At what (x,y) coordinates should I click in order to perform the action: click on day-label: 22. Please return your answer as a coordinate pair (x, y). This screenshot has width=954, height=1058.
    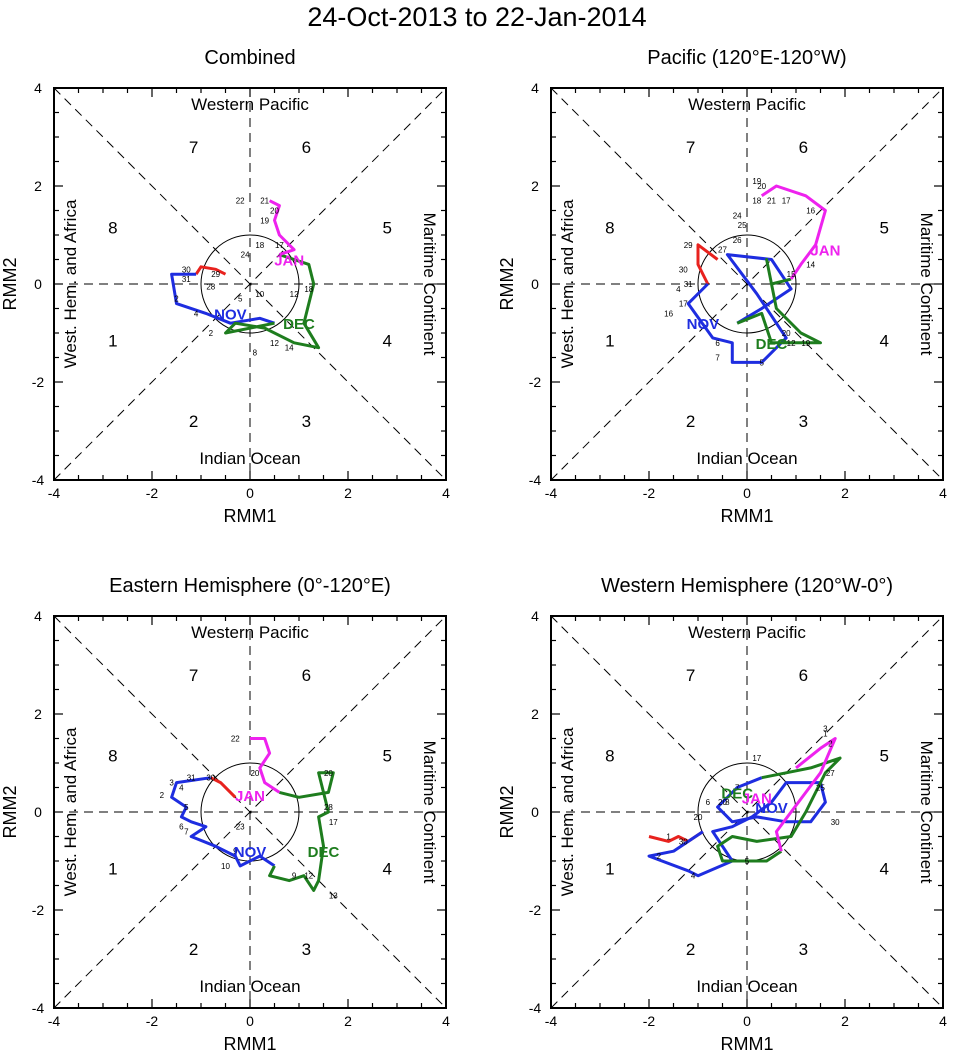
    Looking at the image, I should click on (240, 201).